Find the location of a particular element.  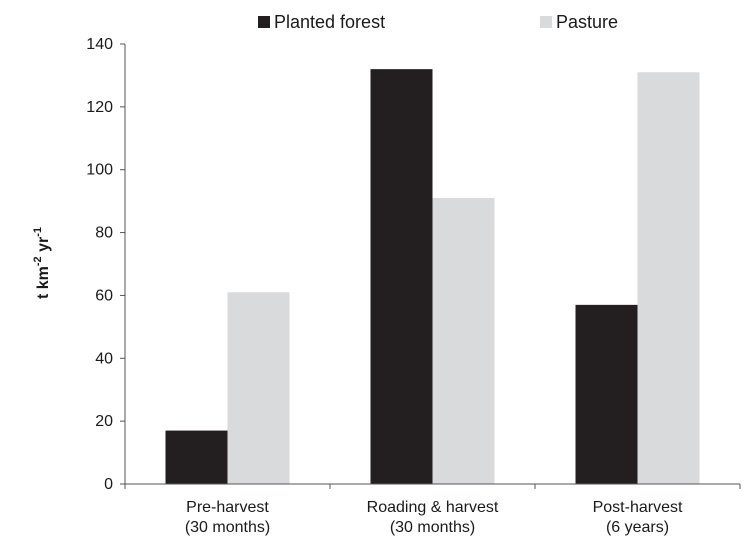

y-tick-label: 120 is located at coordinates (99, 107).